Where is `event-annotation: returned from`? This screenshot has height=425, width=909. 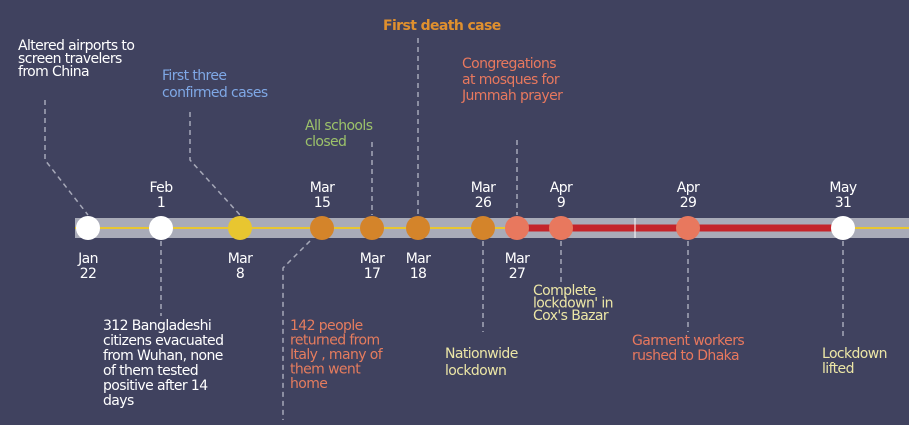
event-annotation: returned from is located at coordinates (335, 341).